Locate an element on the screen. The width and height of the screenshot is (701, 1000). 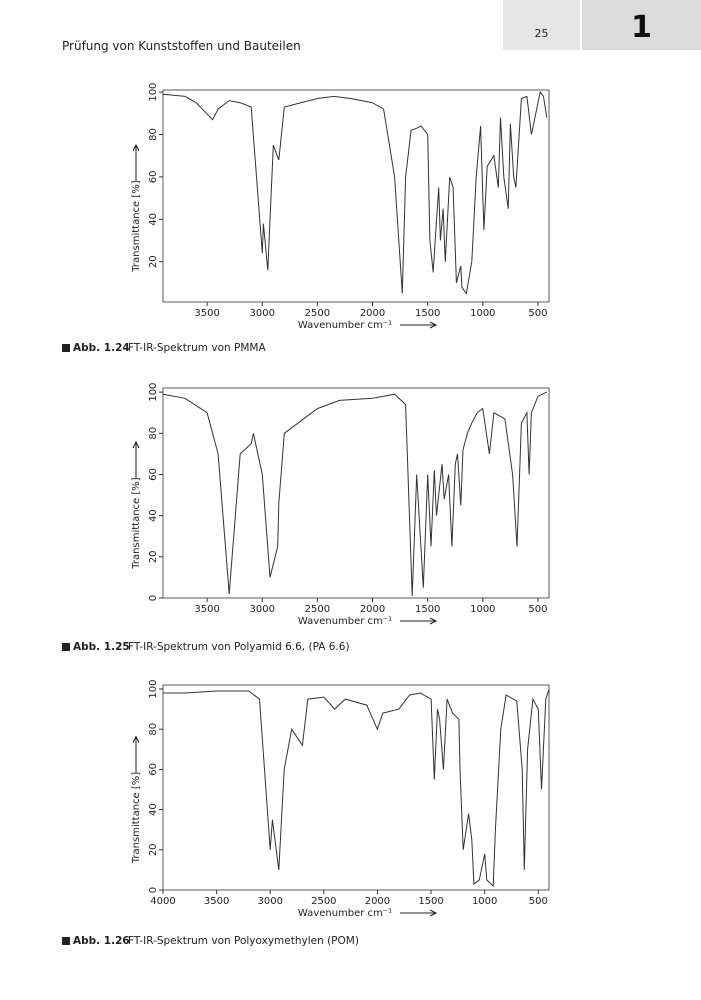
page-number: 25 is located at coordinates (541, 25).